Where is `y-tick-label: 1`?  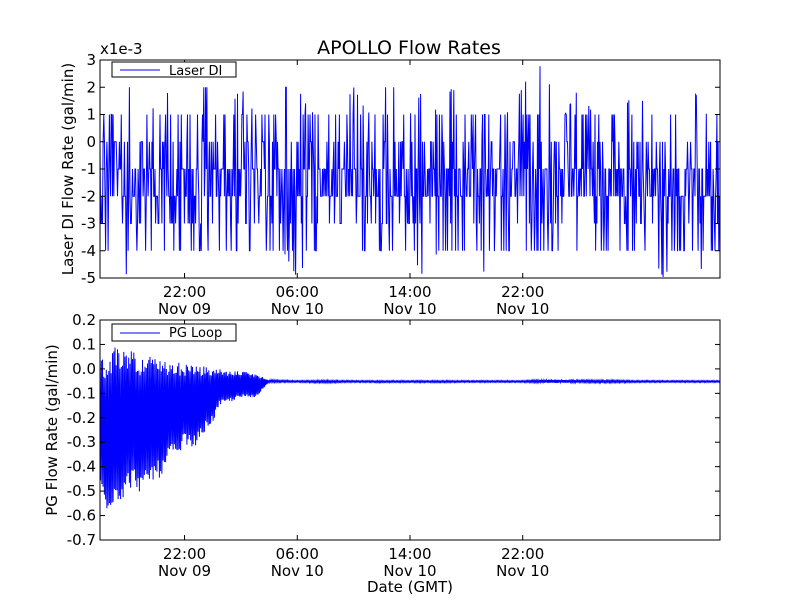
y-tick-label: 1 is located at coordinates (91, 115).